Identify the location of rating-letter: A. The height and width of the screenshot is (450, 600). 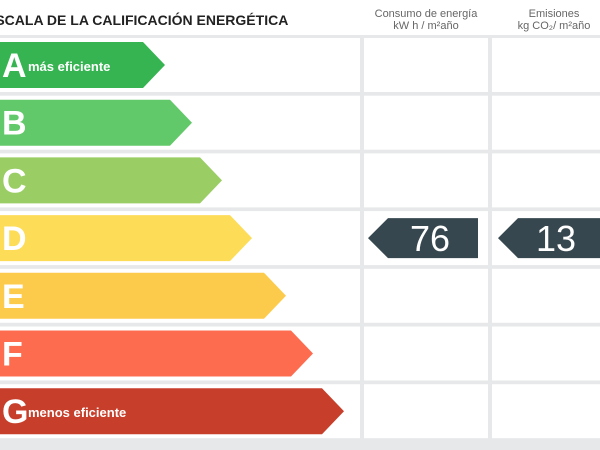
(14, 66).